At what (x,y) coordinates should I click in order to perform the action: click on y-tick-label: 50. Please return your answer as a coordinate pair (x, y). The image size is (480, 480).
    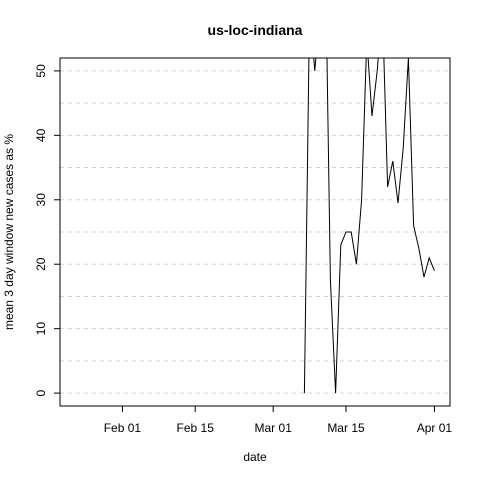
    Looking at the image, I should click on (41, 71).